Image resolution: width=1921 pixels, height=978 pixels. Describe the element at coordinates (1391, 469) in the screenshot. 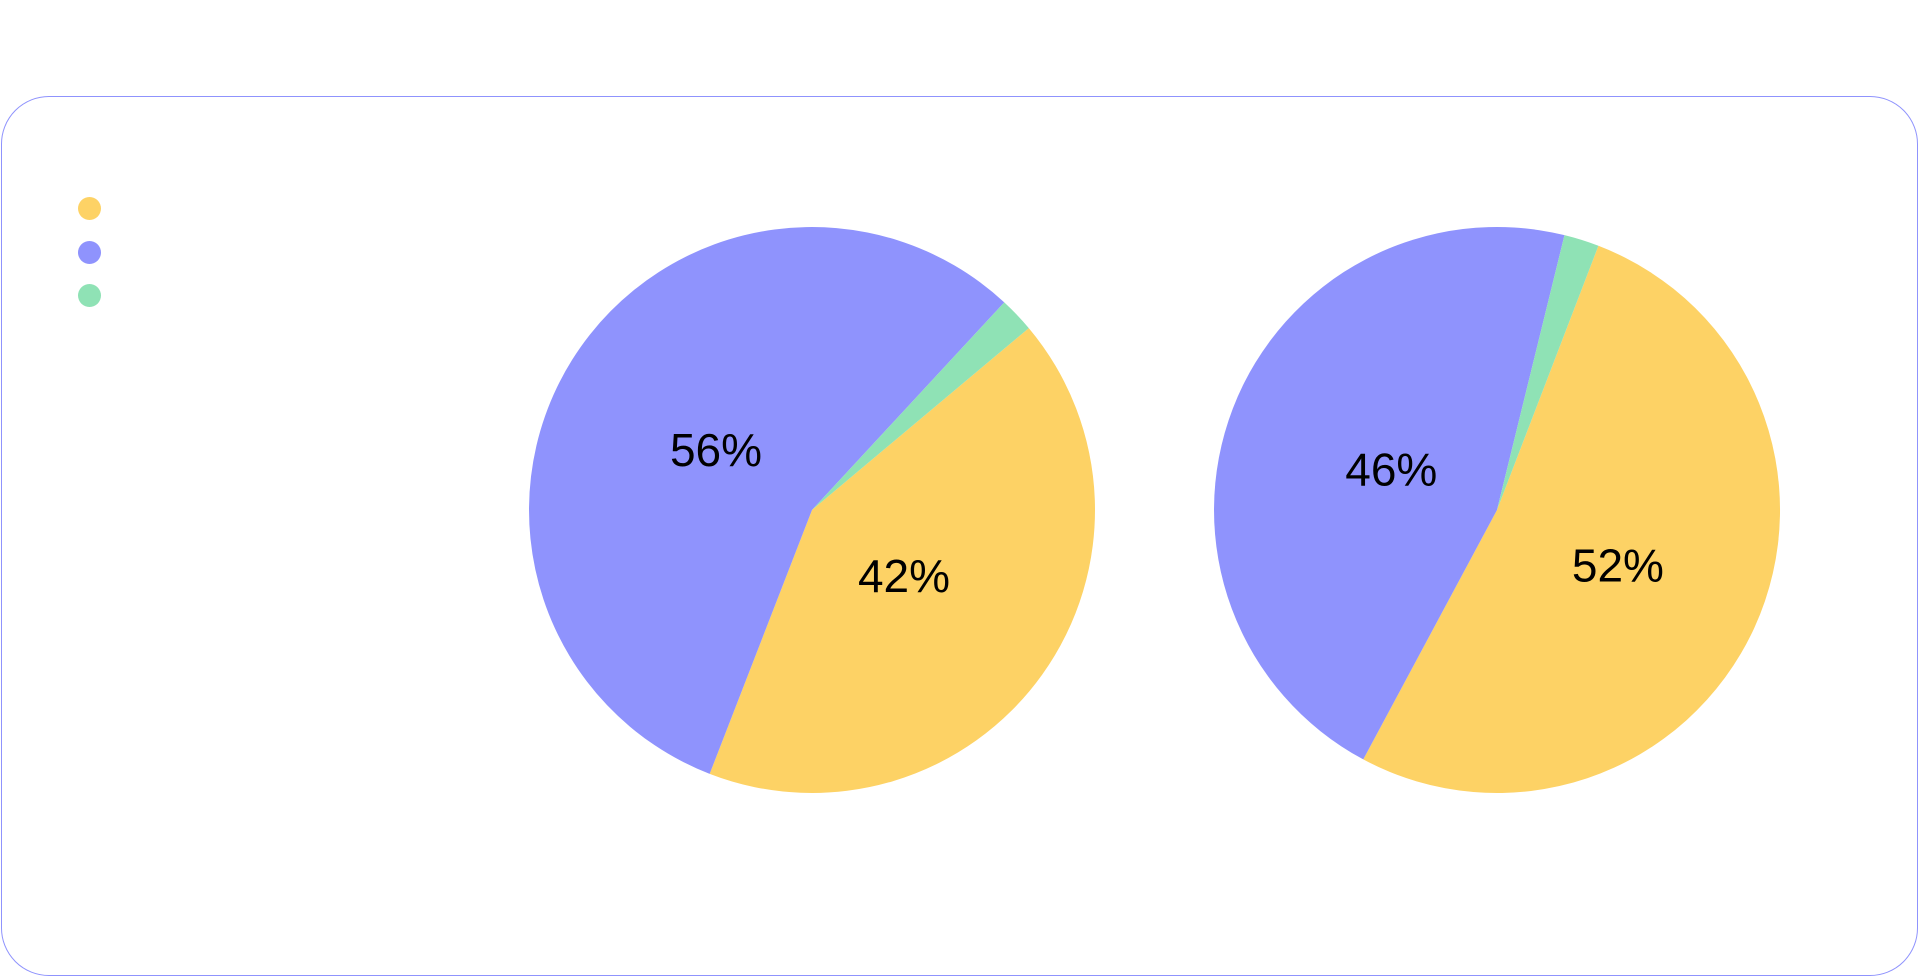

I see `slice-value-label: 46%` at that location.